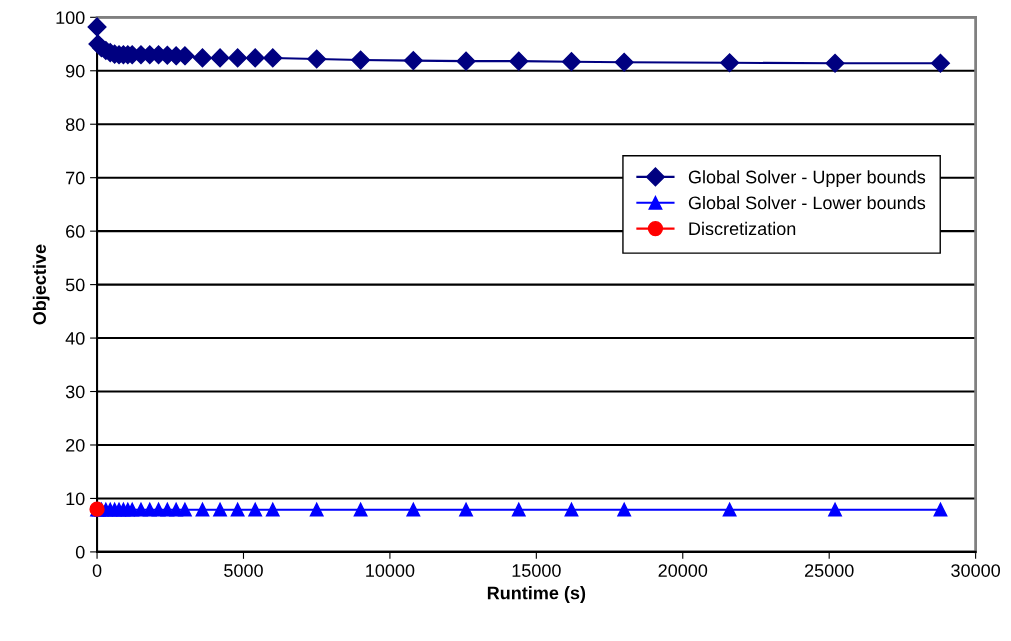 This screenshot has width=1011, height=641. Describe the element at coordinates (75, 124) in the screenshot. I see `y-tick-label: 80` at that location.